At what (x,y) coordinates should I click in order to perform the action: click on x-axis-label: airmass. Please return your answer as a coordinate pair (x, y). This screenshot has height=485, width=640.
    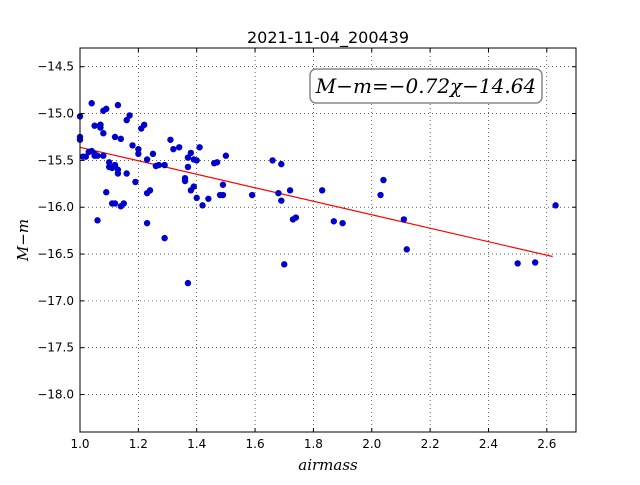
    Looking at the image, I should click on (328, 465).